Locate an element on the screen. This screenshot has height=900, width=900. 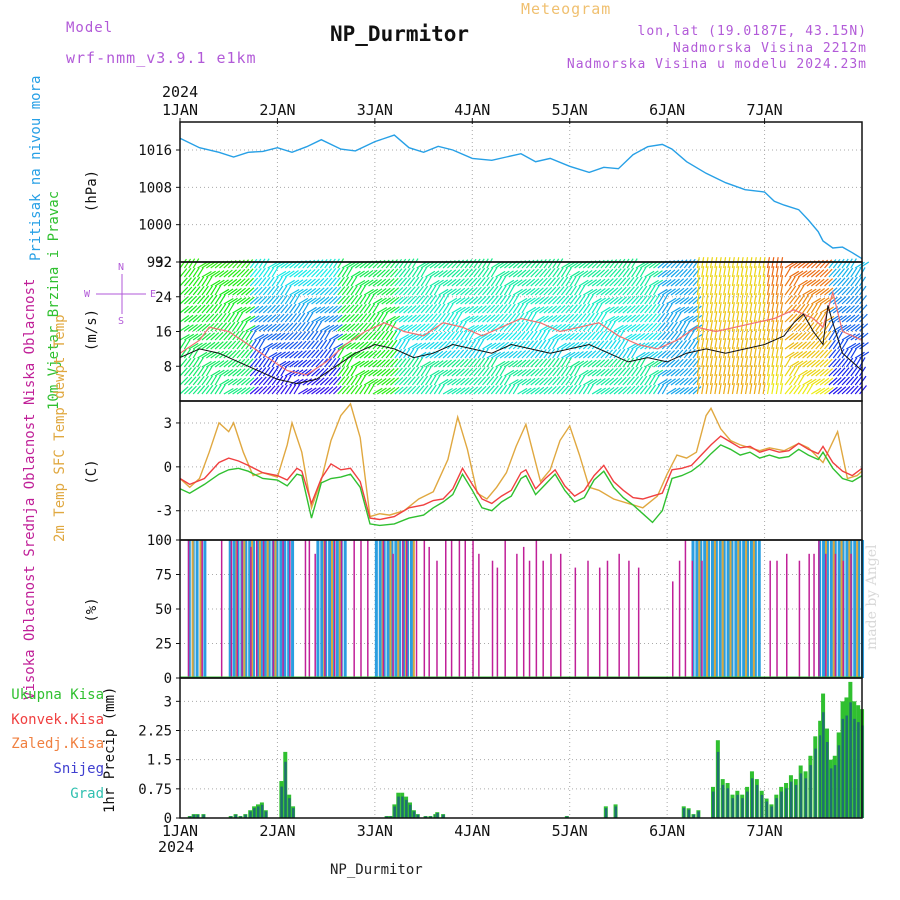
sfc-temp-line is located at coordinates (521, 460).